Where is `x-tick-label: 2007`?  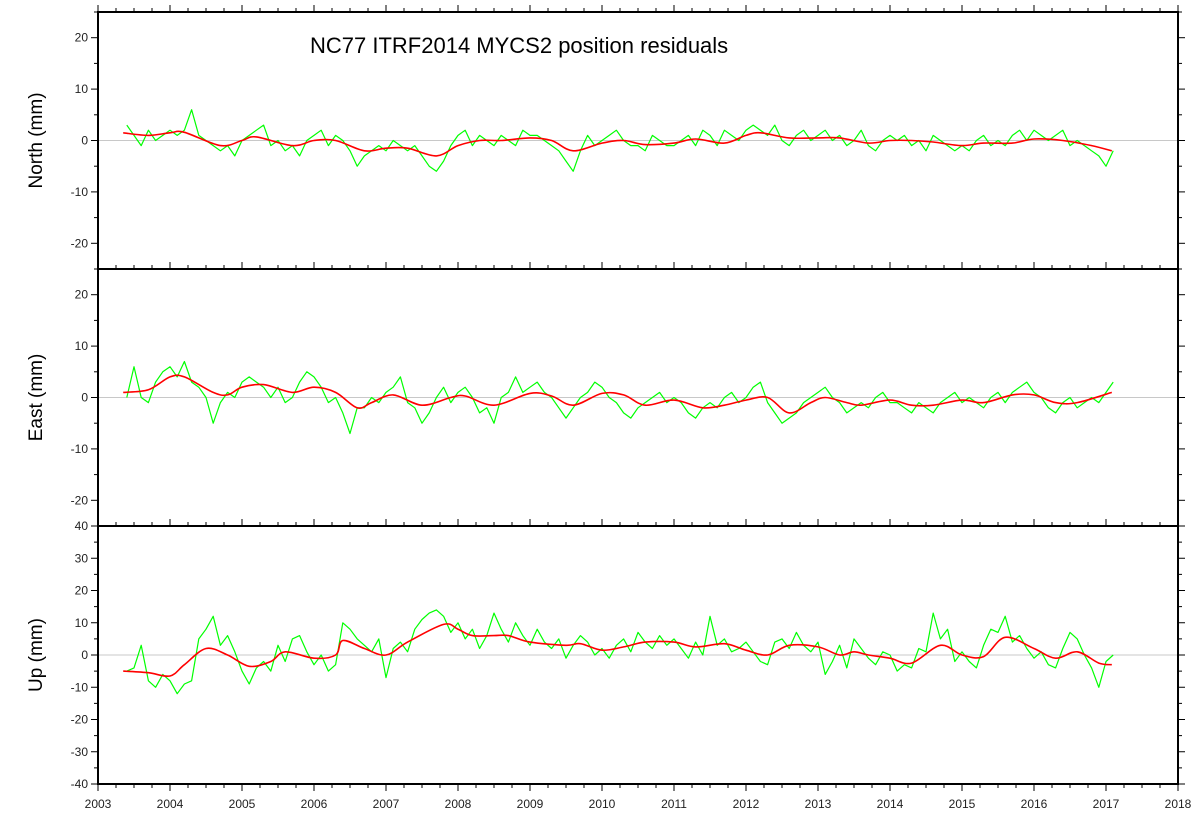 x-tick-label: 2007 is located at coordinates (386, 804).